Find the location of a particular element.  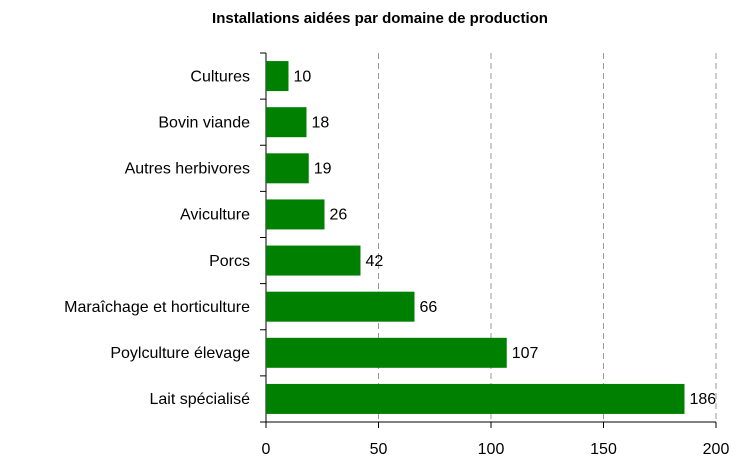

y-tick-label: Aviculture is located at coordinates (215, 215).